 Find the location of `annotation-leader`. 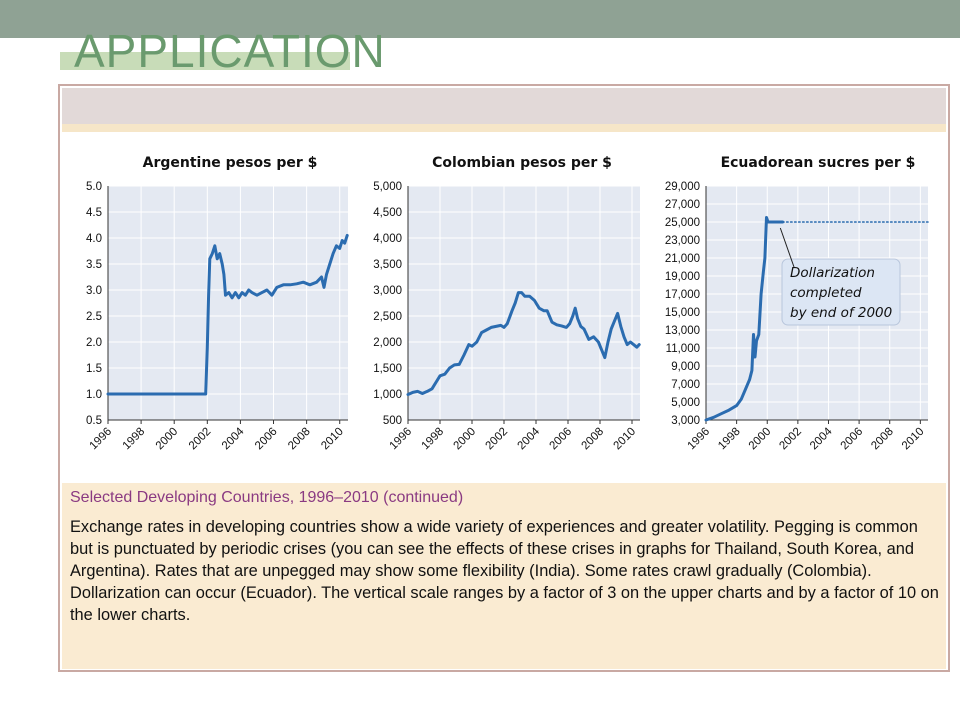

annotation-leader is located at coordinates (787, 247).